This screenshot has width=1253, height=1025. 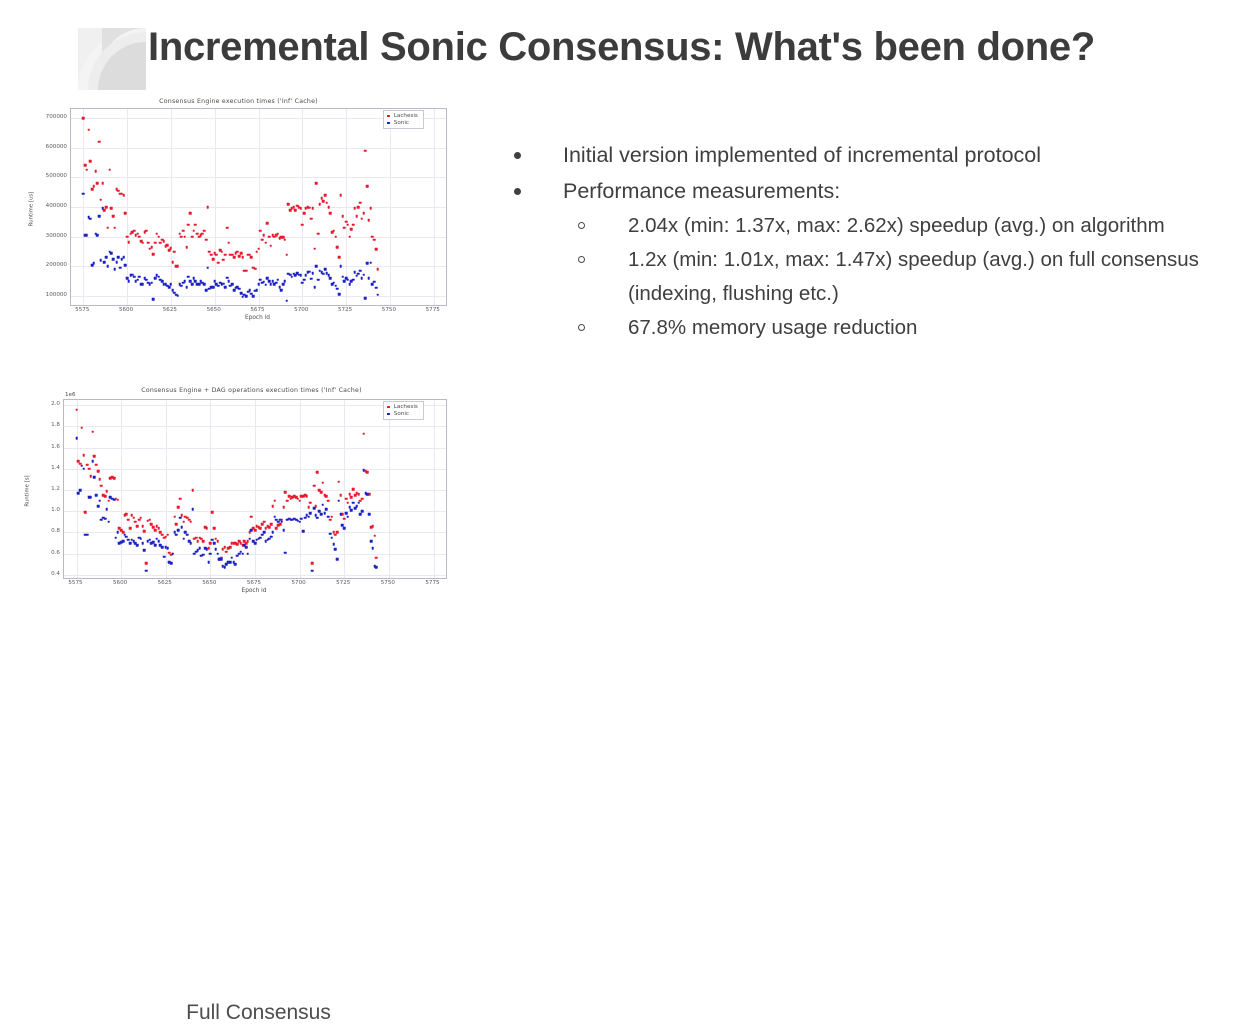 What do you see at coordinates (120, 583) in the screenshot?
I see `x-axis-tick-label: 5600` at bounding box center [120, 583].